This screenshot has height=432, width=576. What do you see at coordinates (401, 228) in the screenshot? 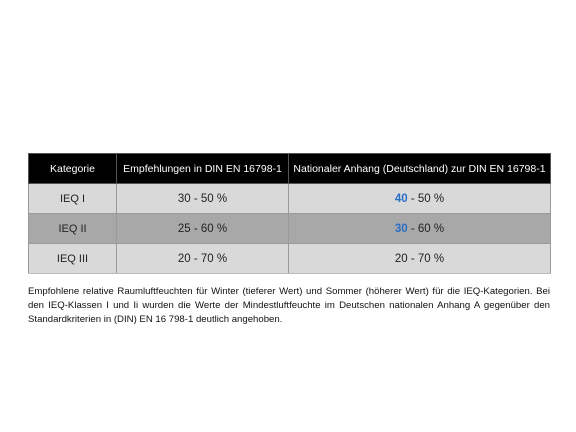
I see `national-highlight-value: 30` at bounding box center [401, 228].